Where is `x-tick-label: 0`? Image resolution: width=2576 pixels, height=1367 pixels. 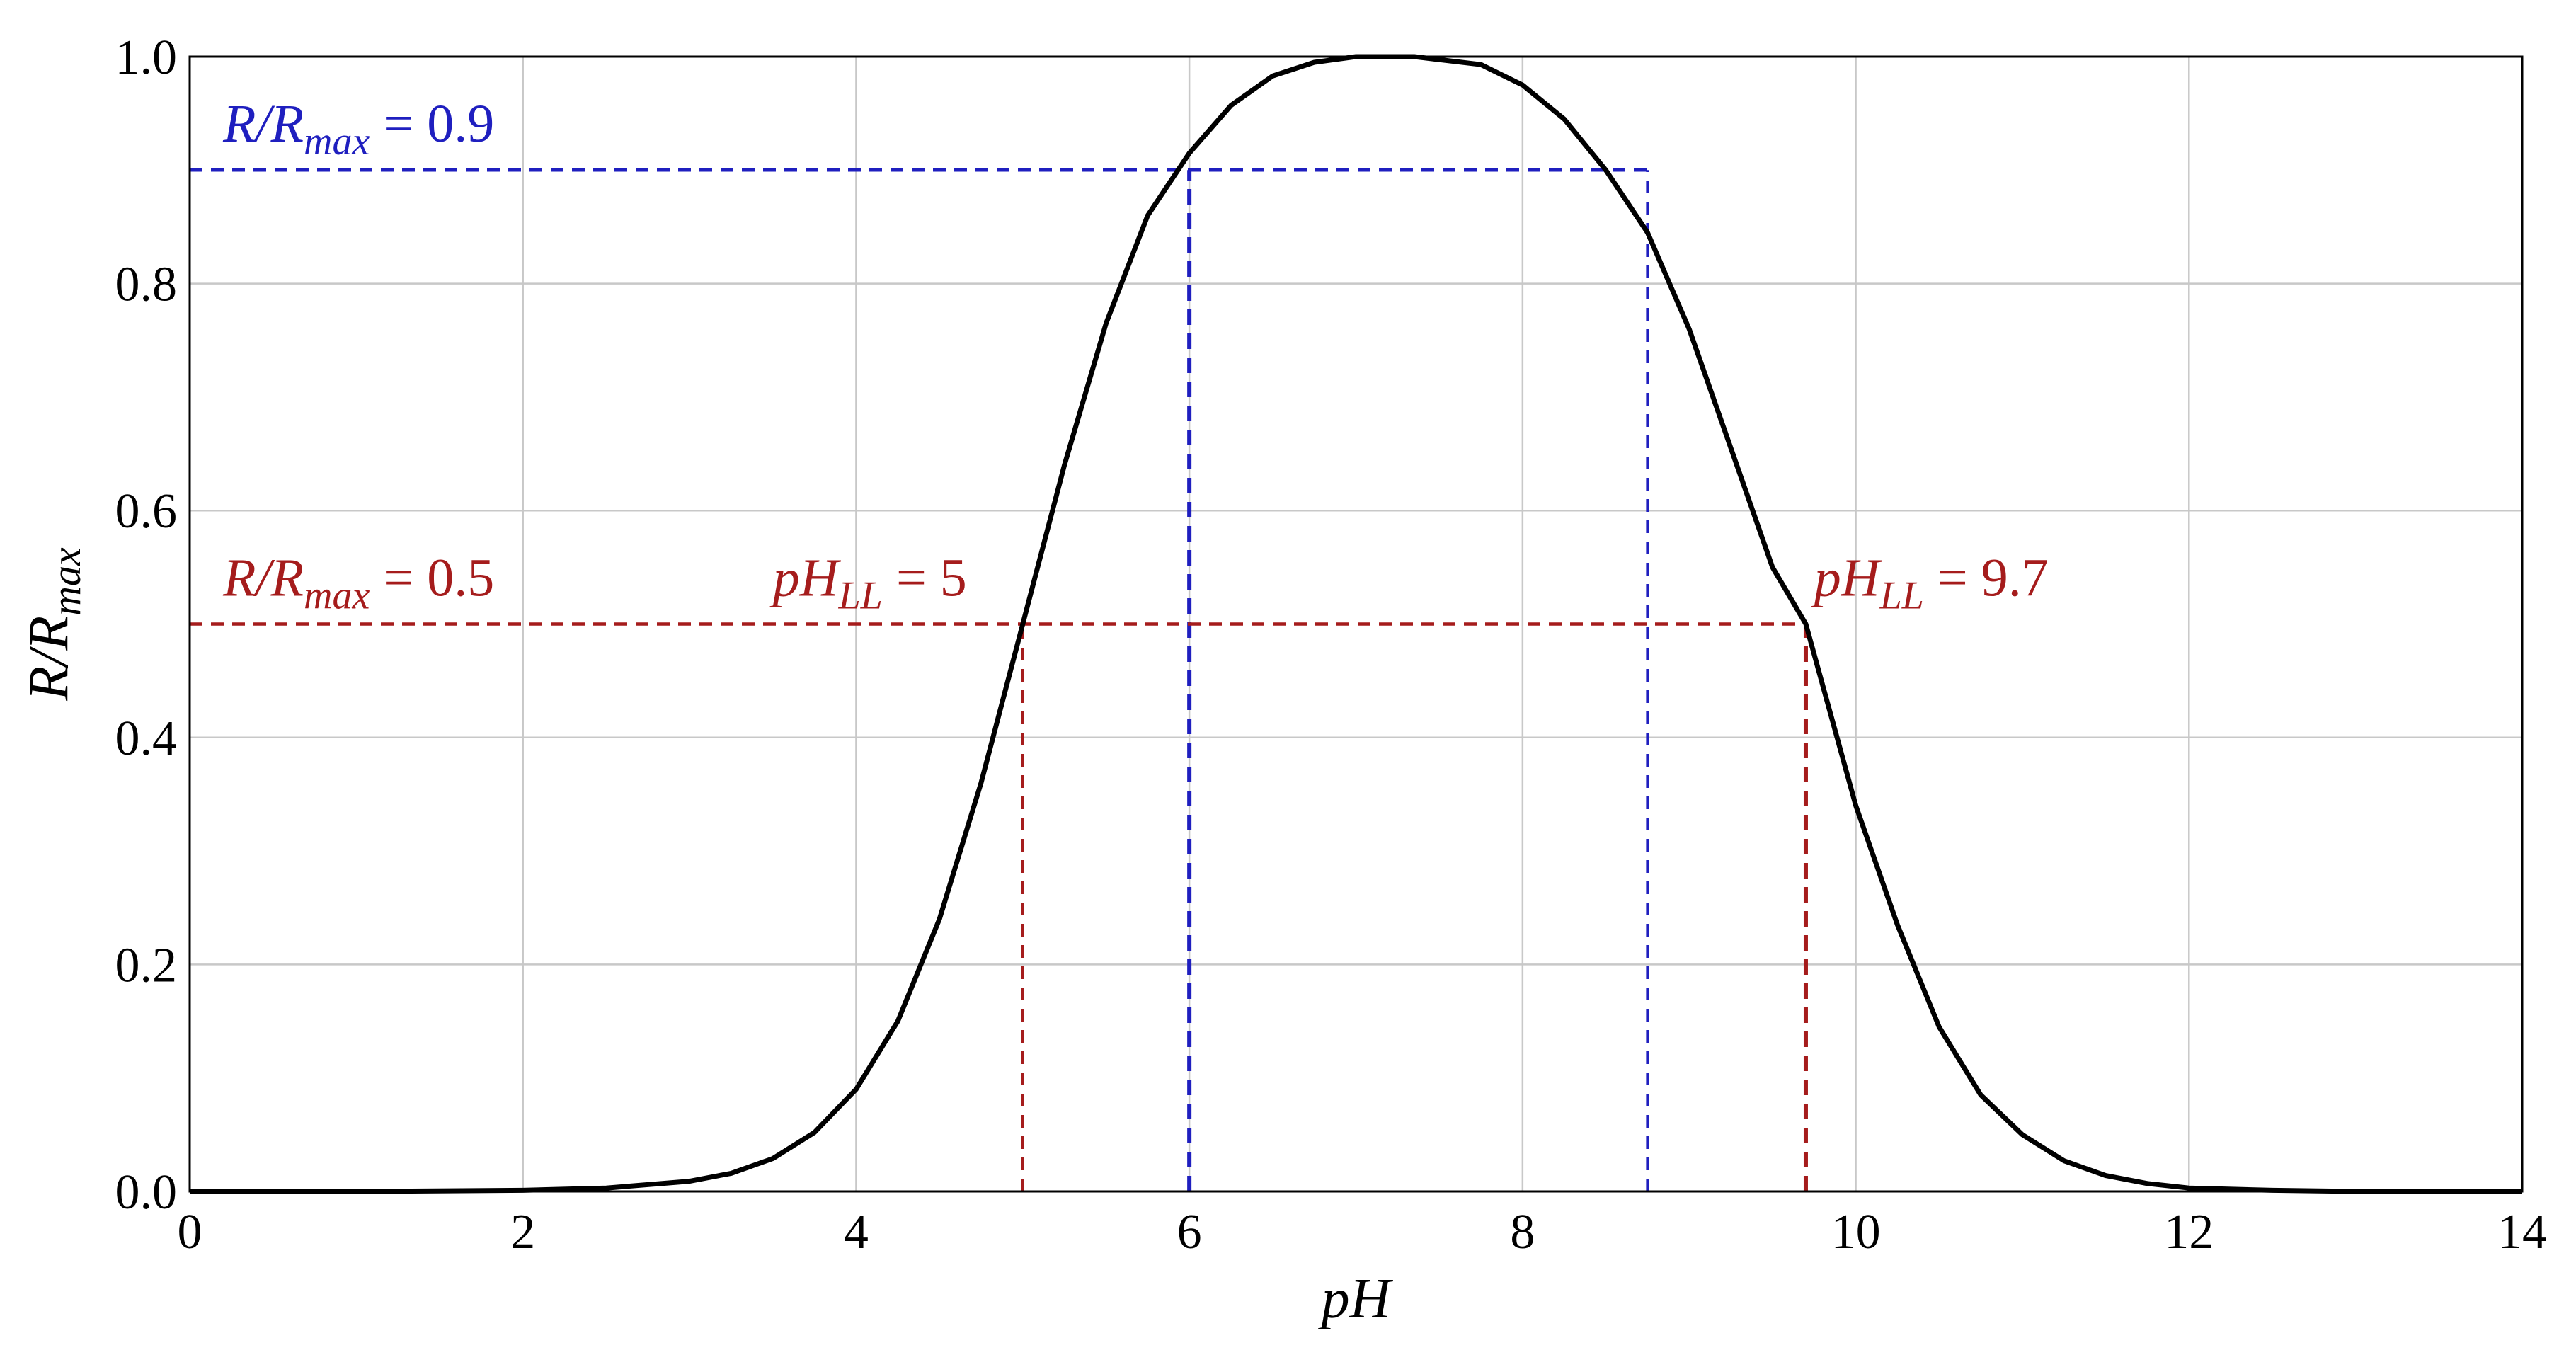 x-tick-label: 0 is located at coordinates (190, 1232).